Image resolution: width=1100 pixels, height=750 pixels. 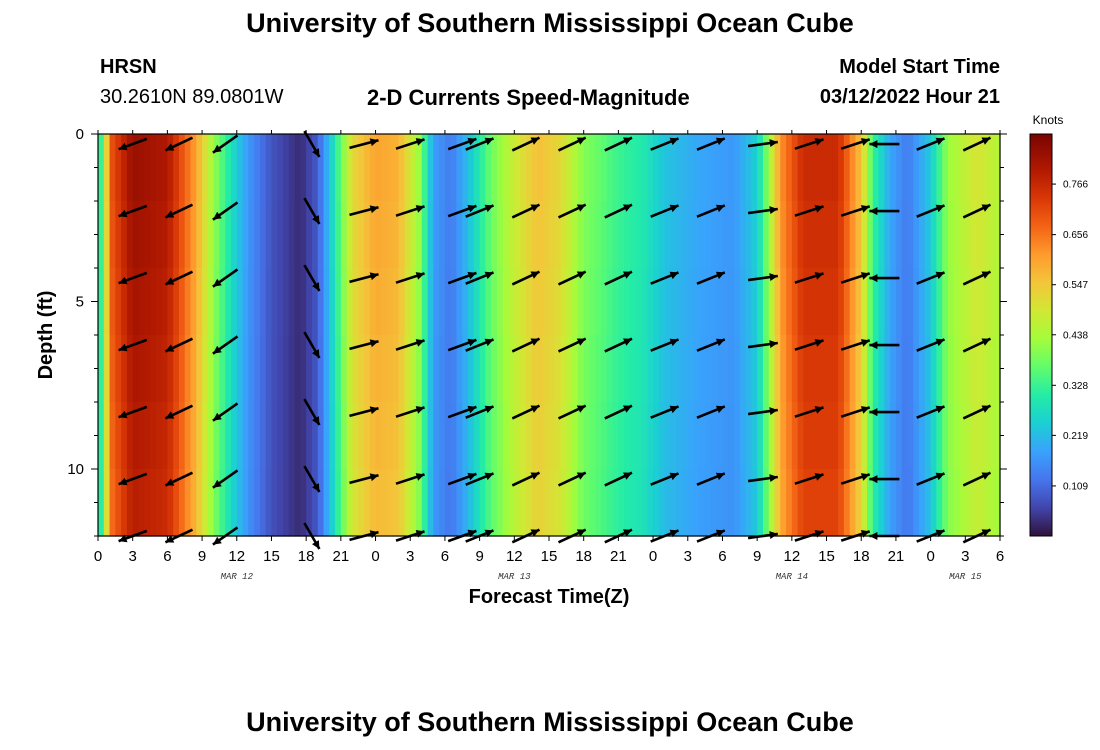 I want to click on x-tick-label: 6, so click(x=167, y=556).